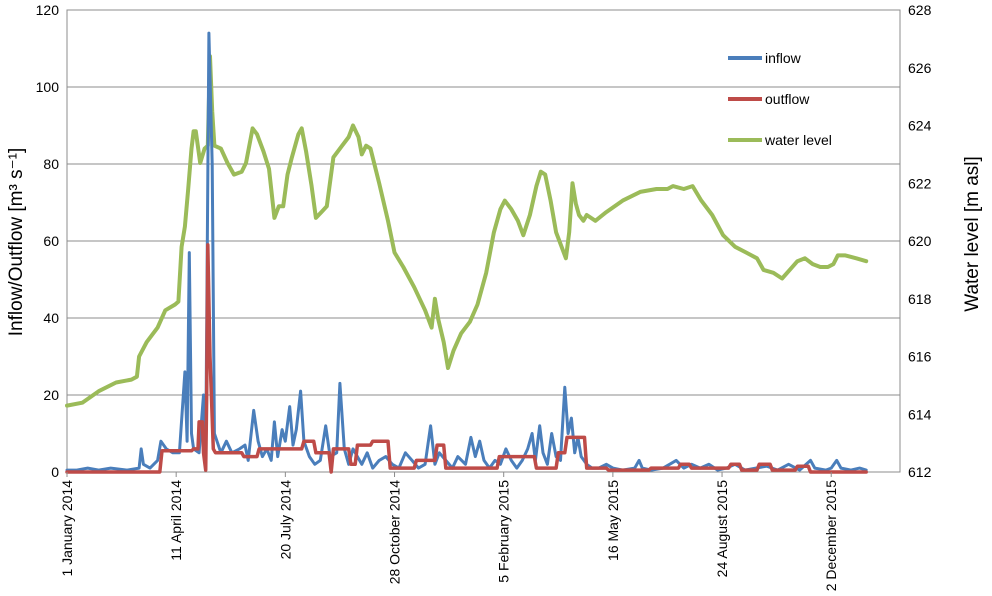  Describe the element at coordinates (920, 299) in the screenshot. I see `right-y-tick-label: 618` at that location.